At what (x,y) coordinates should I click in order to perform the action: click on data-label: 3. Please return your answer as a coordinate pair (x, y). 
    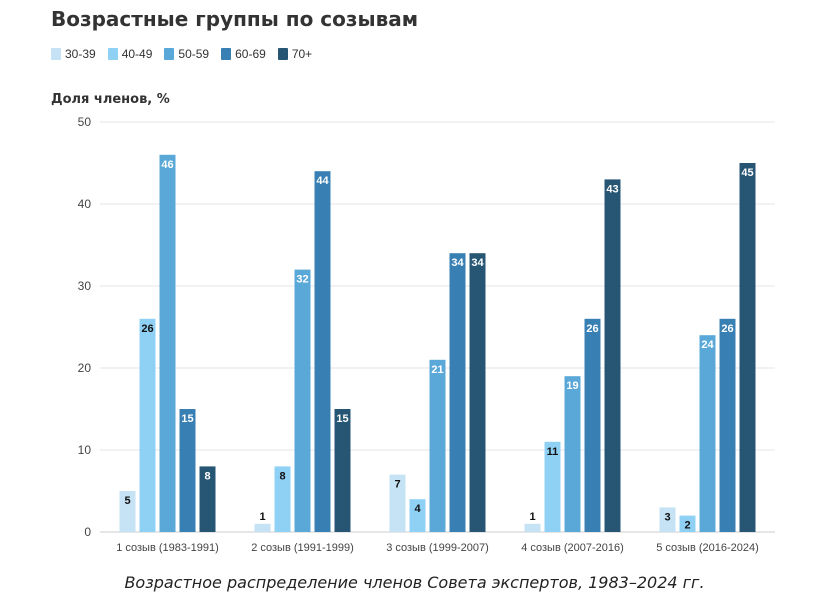
    Looking at the image, I should click on (667, 517).